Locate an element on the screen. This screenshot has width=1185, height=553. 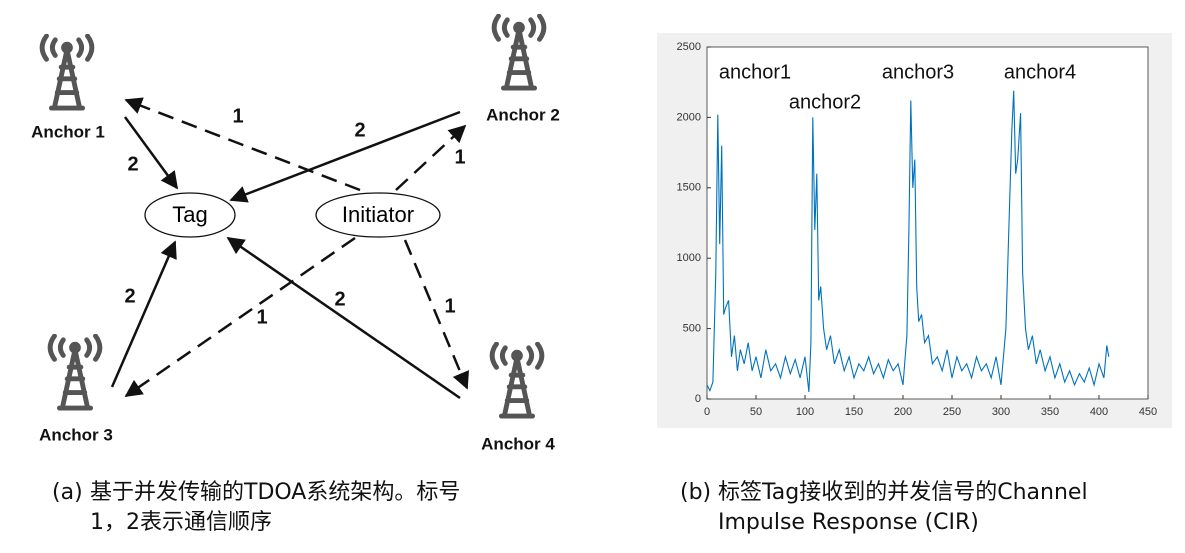
caption-label: (b) is located at coordinates (696, 492).